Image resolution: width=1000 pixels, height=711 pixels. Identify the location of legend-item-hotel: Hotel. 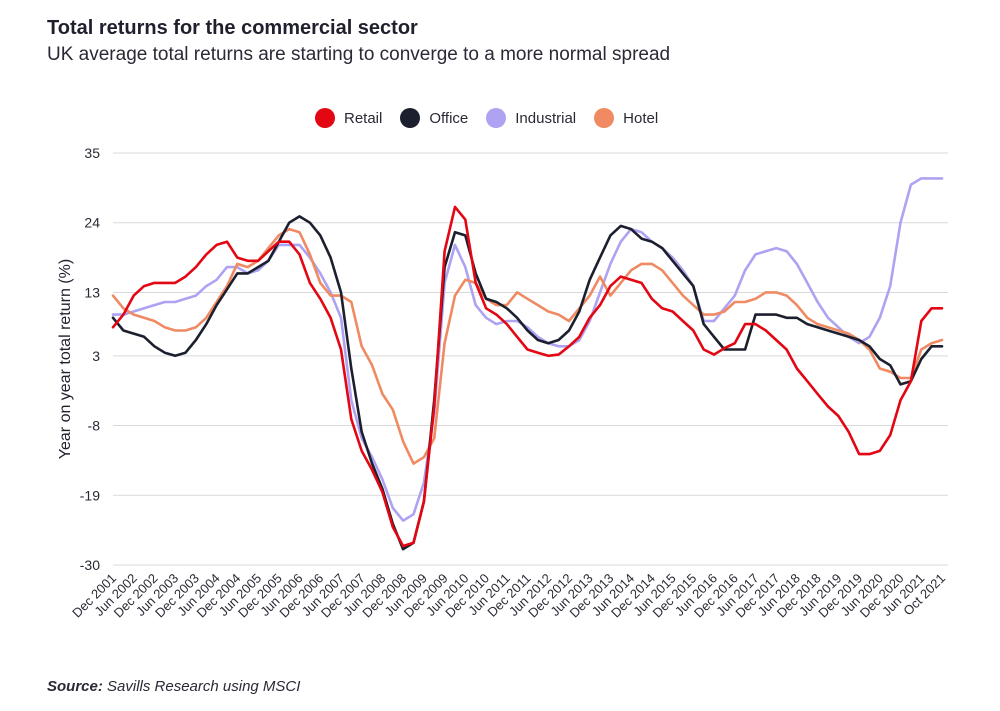
(626, 118).